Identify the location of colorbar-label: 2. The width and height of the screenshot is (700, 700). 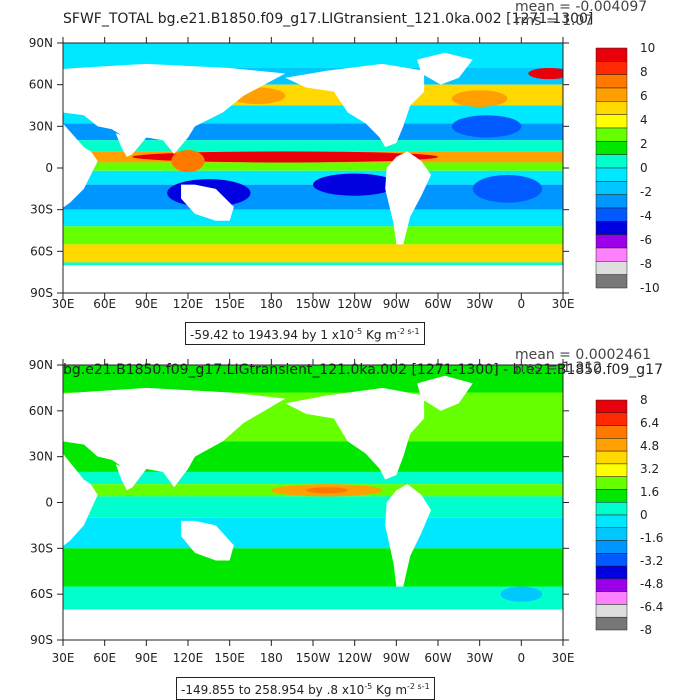
(644, 144).